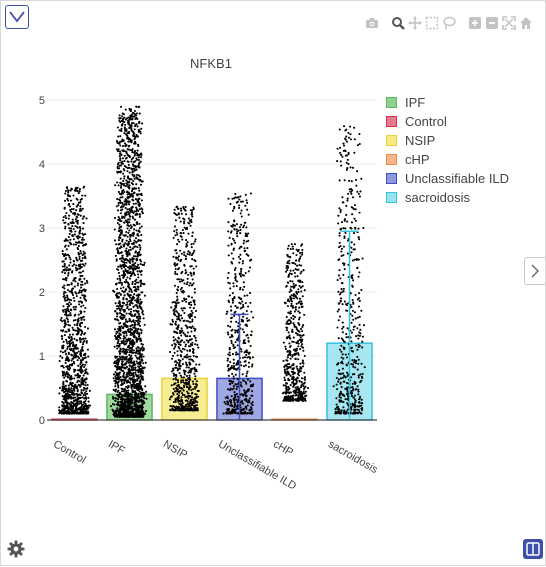 The height and width of the screenshot is (567, 546). I want to click on points-ipf, so click(129, 262).